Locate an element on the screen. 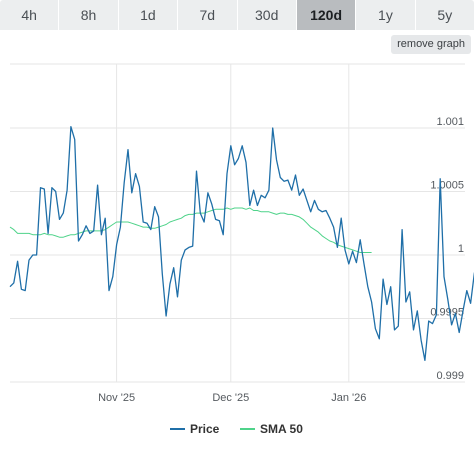 The width and height of the screenshot is (474, 455). timeframe-tabs: 4h 8h 1d 7d 30d 120d 1y 5y is located at coordinates (237, 15).